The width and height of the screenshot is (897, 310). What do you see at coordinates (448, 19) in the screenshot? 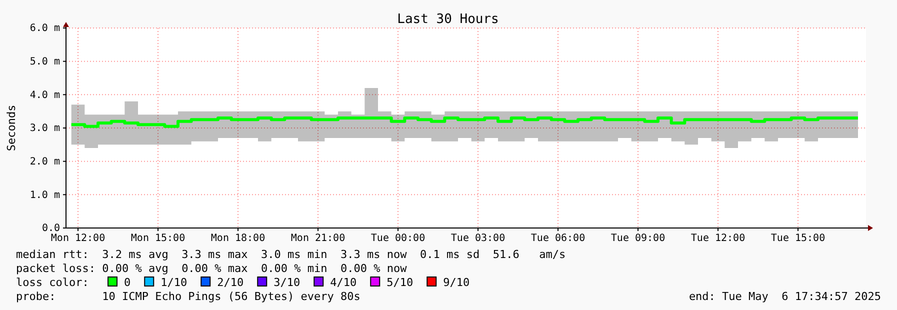
I see `chart-title: Last 30 Hours` at bounding box center [448, 19].